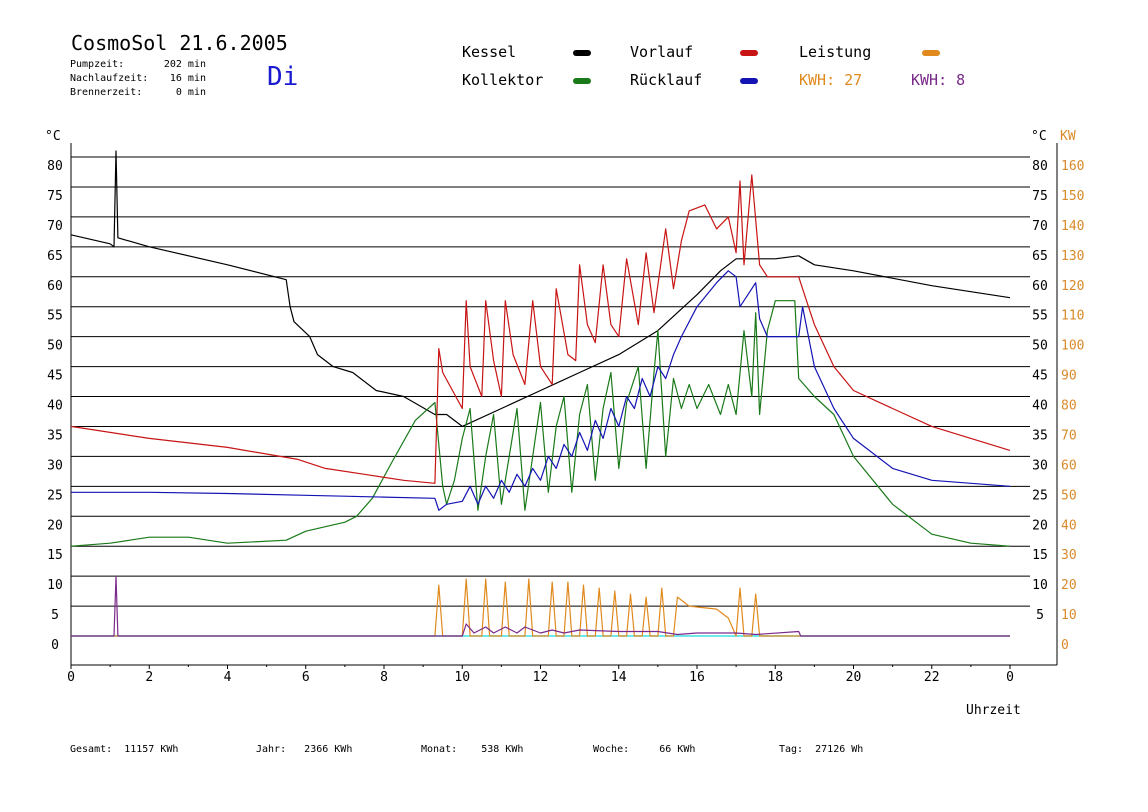 This screenshot has width=1148, height=812. Describe the element at coordinates (644, 749) in the screenshot. I see `footer-woche: Woche: 66 KWh` at that location.